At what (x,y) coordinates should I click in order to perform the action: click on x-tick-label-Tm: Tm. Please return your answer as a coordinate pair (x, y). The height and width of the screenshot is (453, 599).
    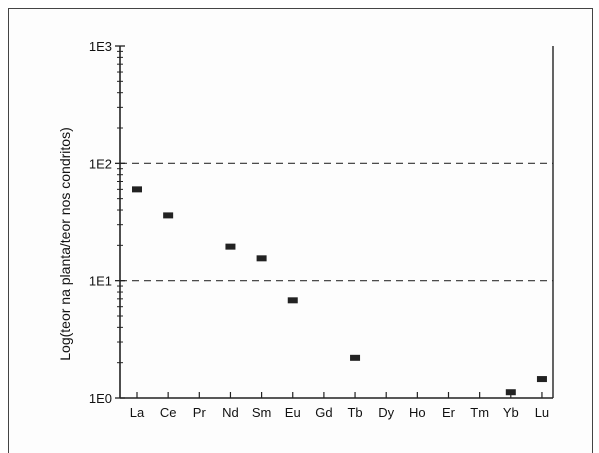
    Looking at the image, I should click on (479, 412).